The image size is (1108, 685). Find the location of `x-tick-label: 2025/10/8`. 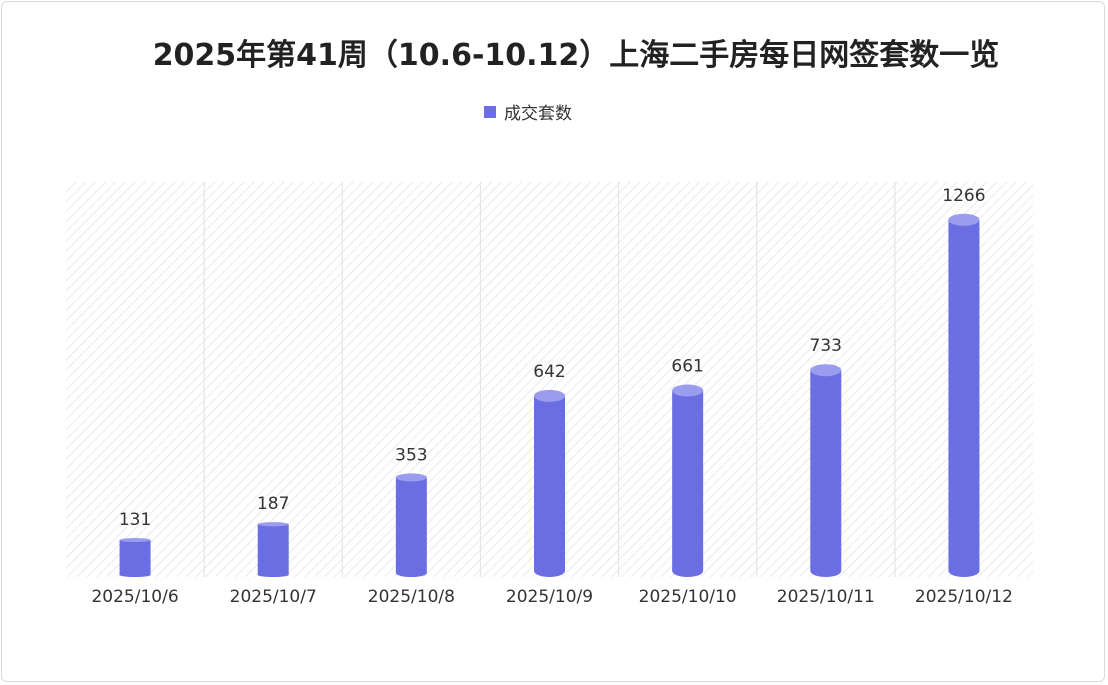

x-tick-label: 2025/10/8 is located at coordinates (411, 597).